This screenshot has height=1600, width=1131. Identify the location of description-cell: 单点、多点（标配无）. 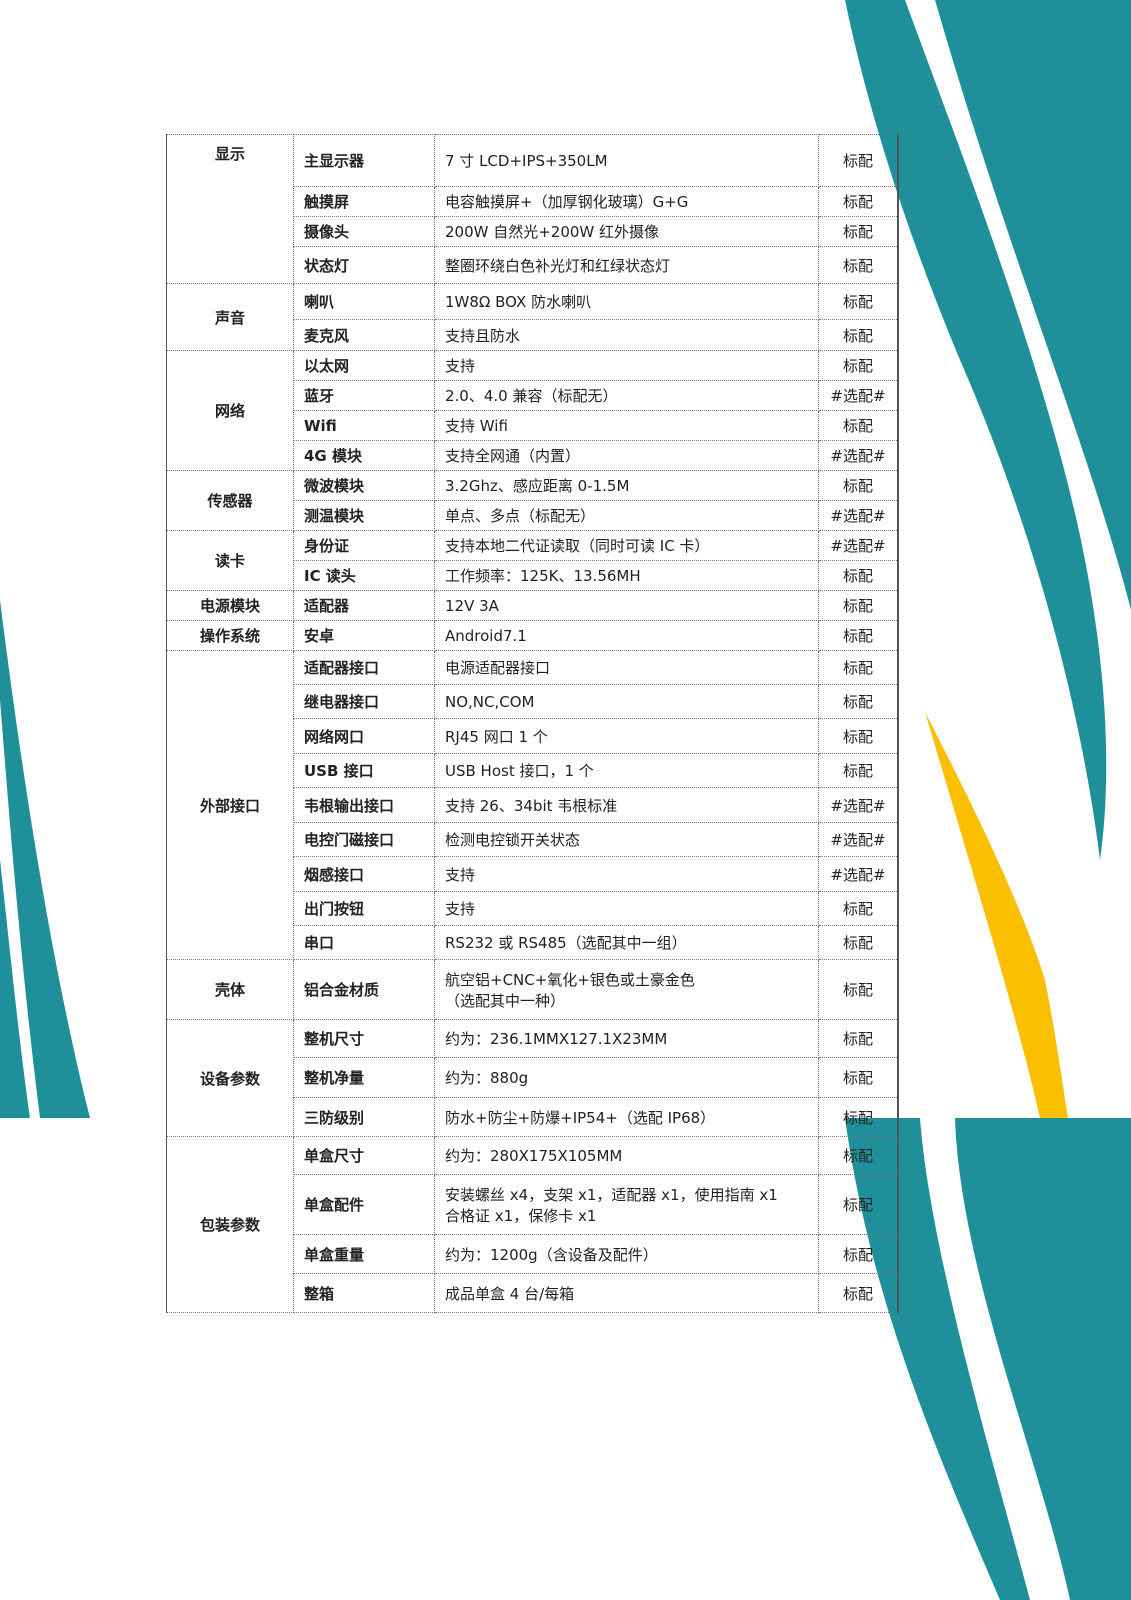
(626, 515).